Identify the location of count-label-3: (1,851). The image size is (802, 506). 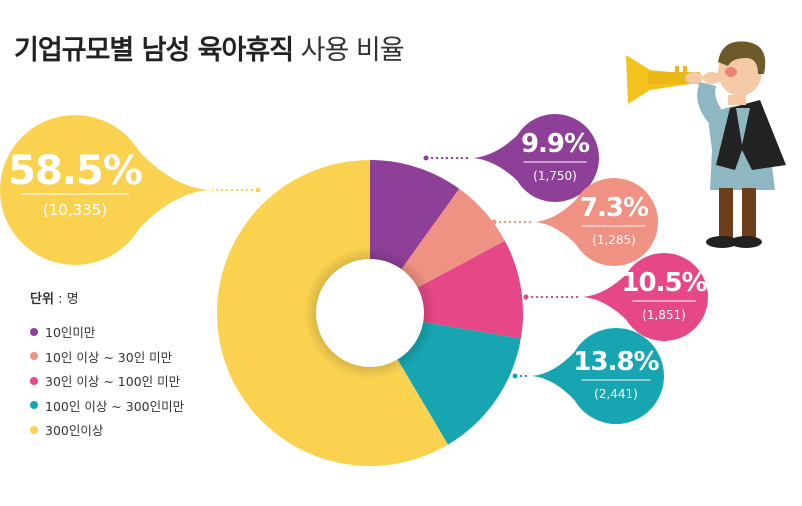
(664, 315).